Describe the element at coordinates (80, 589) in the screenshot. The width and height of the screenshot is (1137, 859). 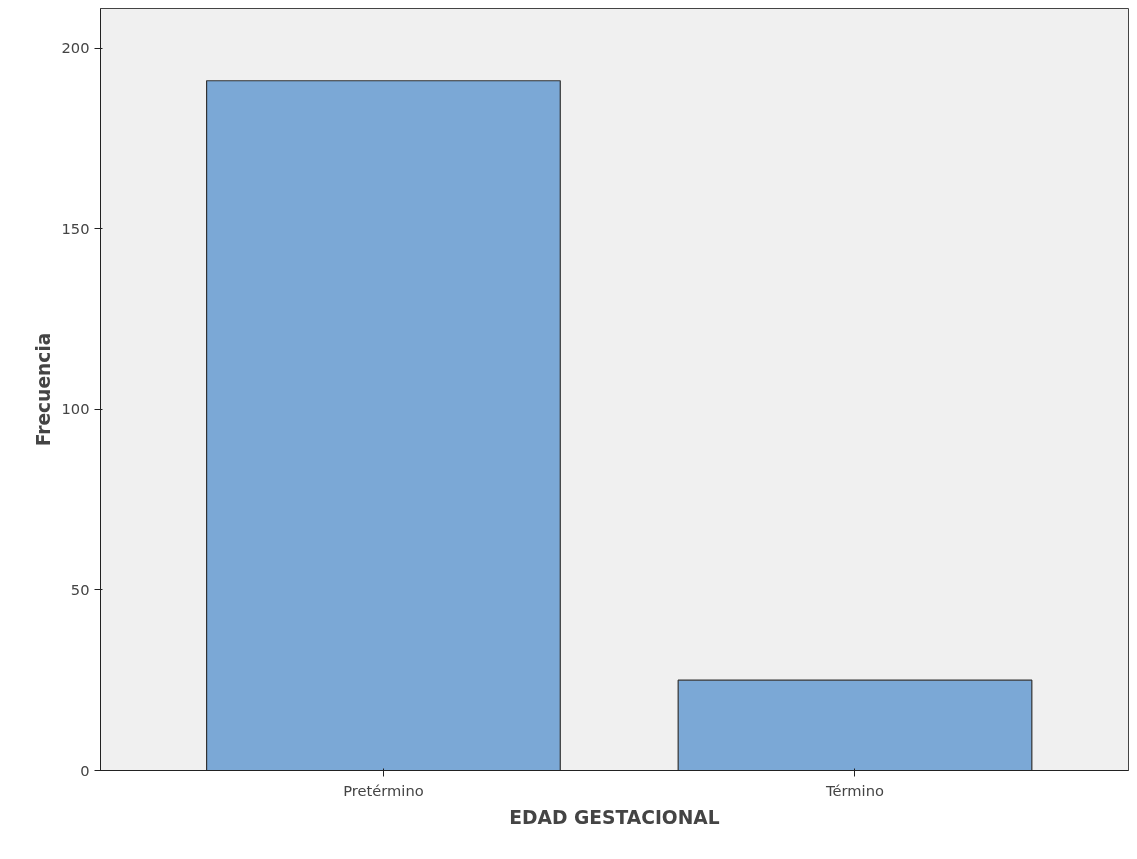
I see `y-tick-label: 50` at that location.